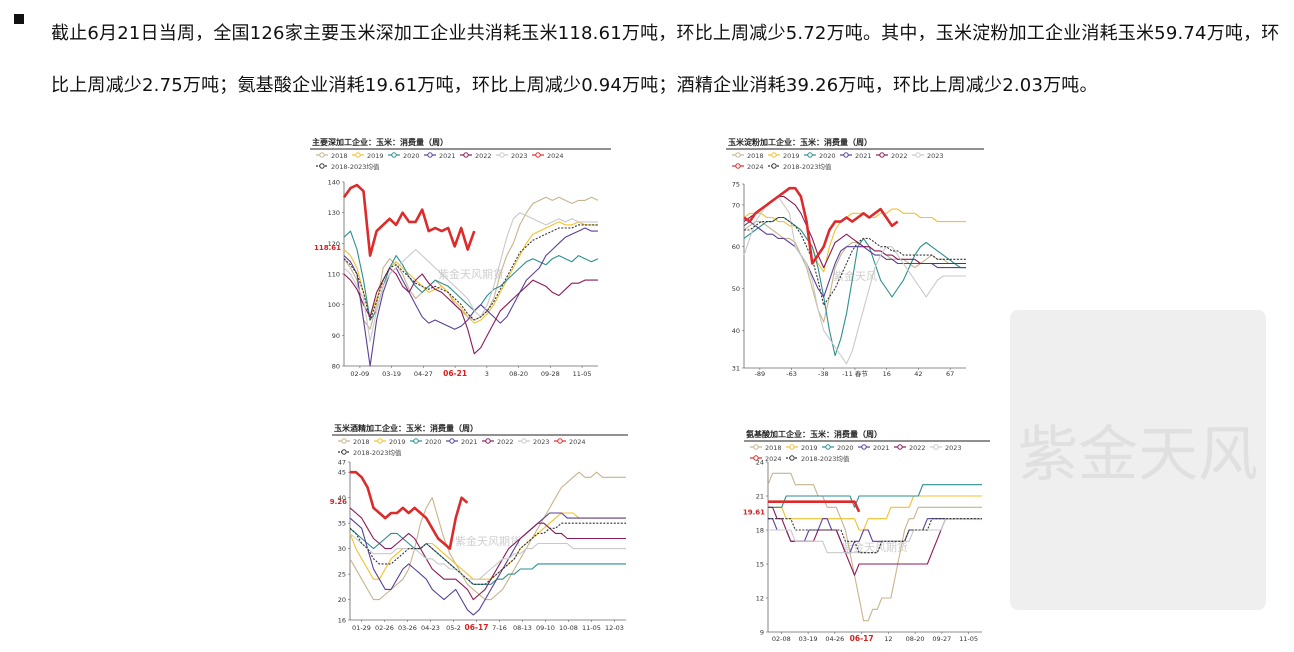 Image resolution: width=1294 pixels, height=652 pixels. I want to click on bullet-square-icon, so click(19, 19).